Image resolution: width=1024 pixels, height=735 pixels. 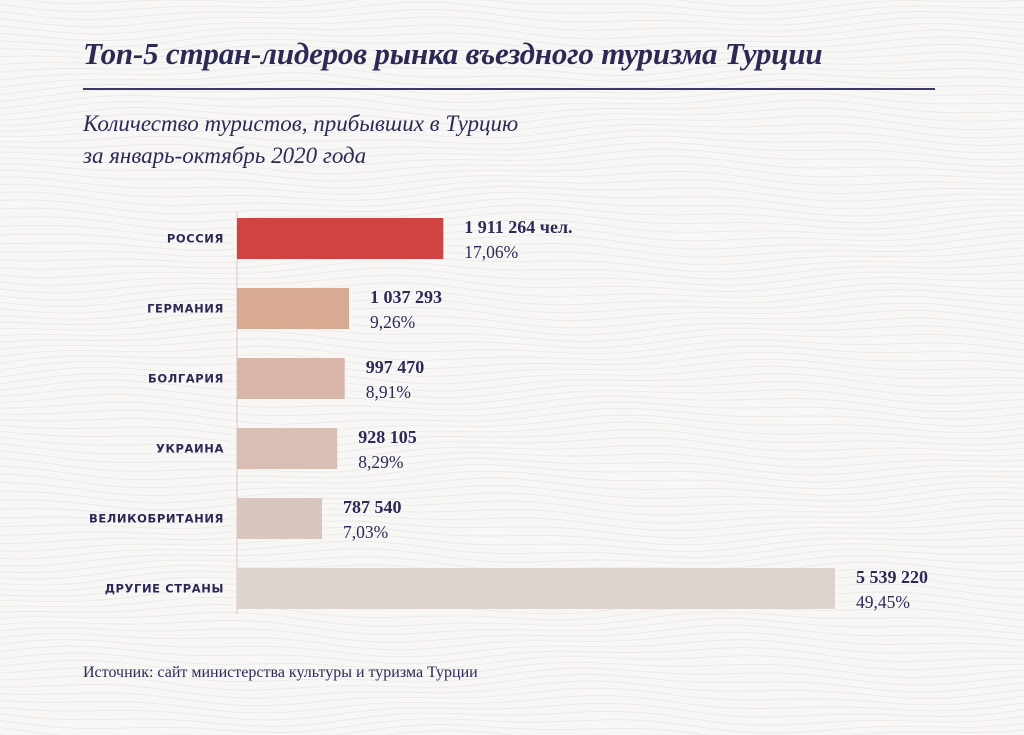 I want to click on category-label: РОССИЯ, so click(x=195, y=239).